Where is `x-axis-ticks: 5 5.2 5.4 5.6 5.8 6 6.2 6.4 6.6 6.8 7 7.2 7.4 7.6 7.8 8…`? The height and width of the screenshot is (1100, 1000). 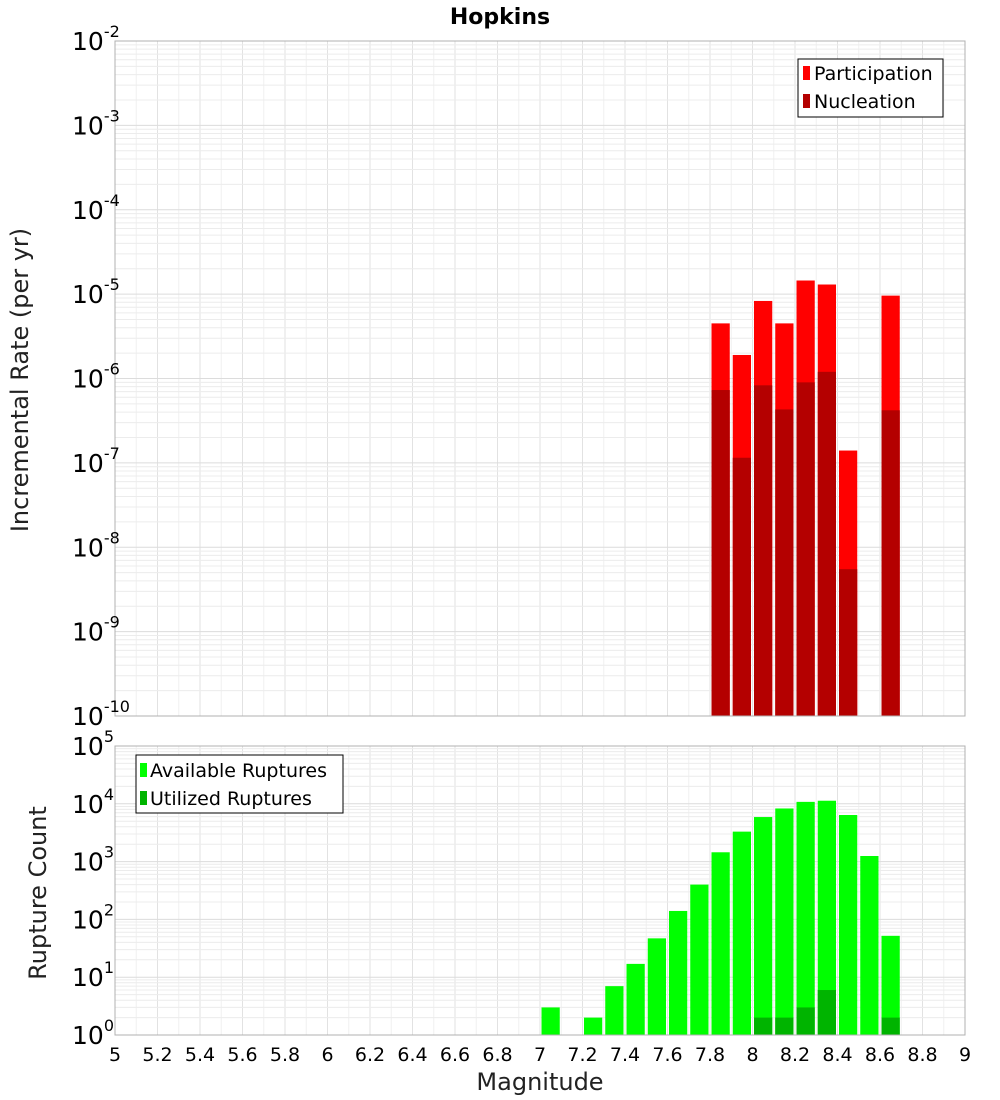 x-axis-ticks: 5 5.2 5.4 5.6 5.8 6 6.2 6.4 6.6 6.8 7 7.2 7.4 7.6 7.8 8… is located at coordinates (540, 1055).